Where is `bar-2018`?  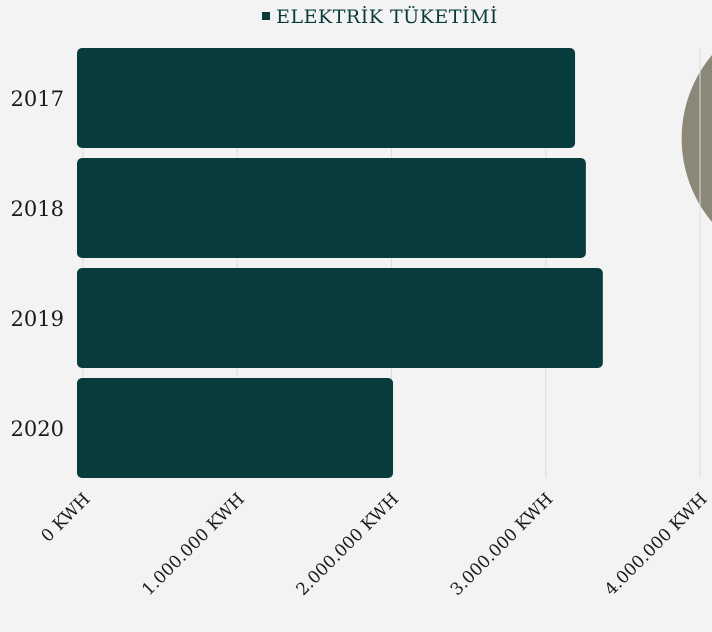
bar-2018 is located at coordinates (331, 208).